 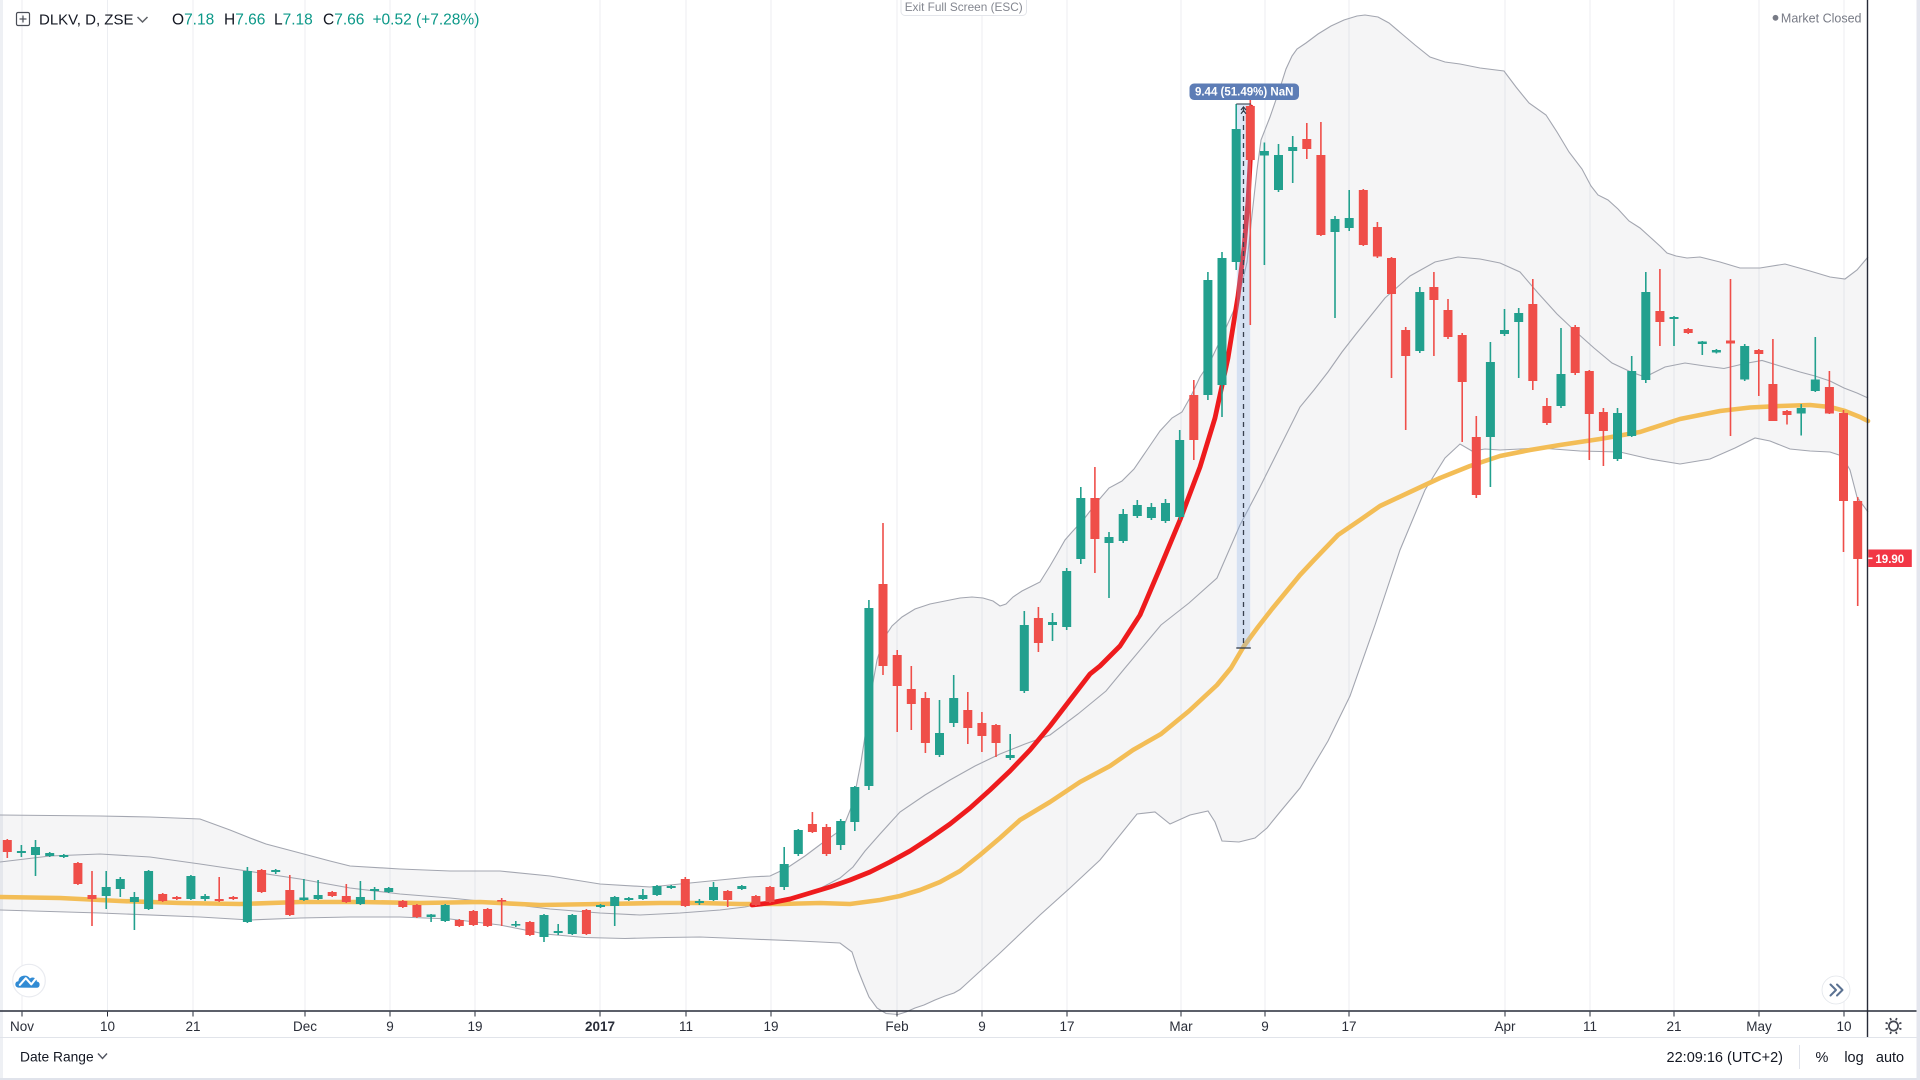 I want to click on svg-text: 9.44 (51.49%) NaN, so click(x=1244, y=93).